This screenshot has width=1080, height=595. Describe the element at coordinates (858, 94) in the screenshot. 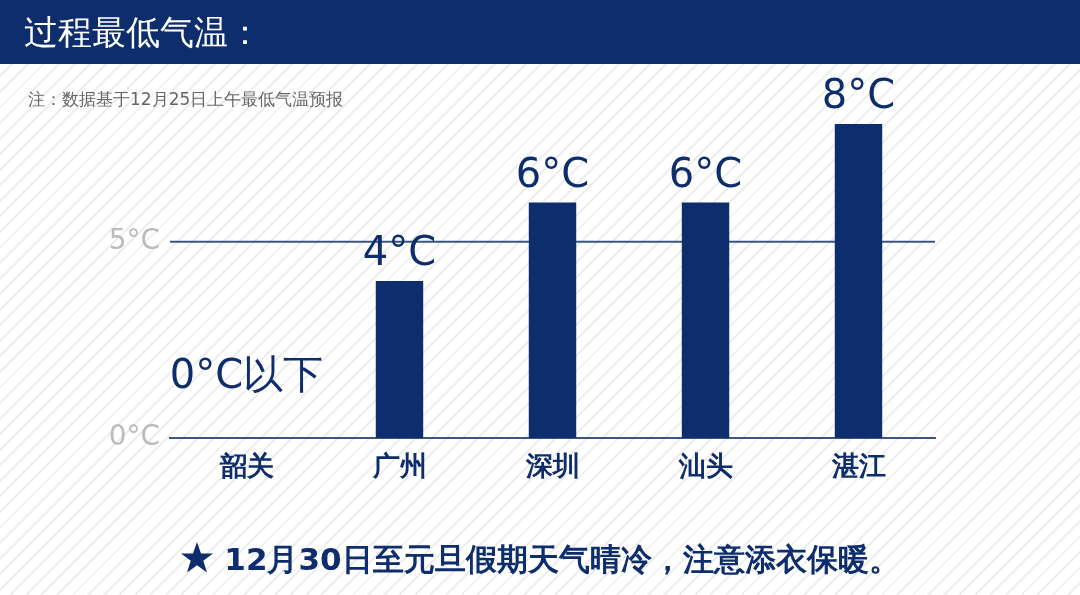

I see `data-label: 8°C` at that location.